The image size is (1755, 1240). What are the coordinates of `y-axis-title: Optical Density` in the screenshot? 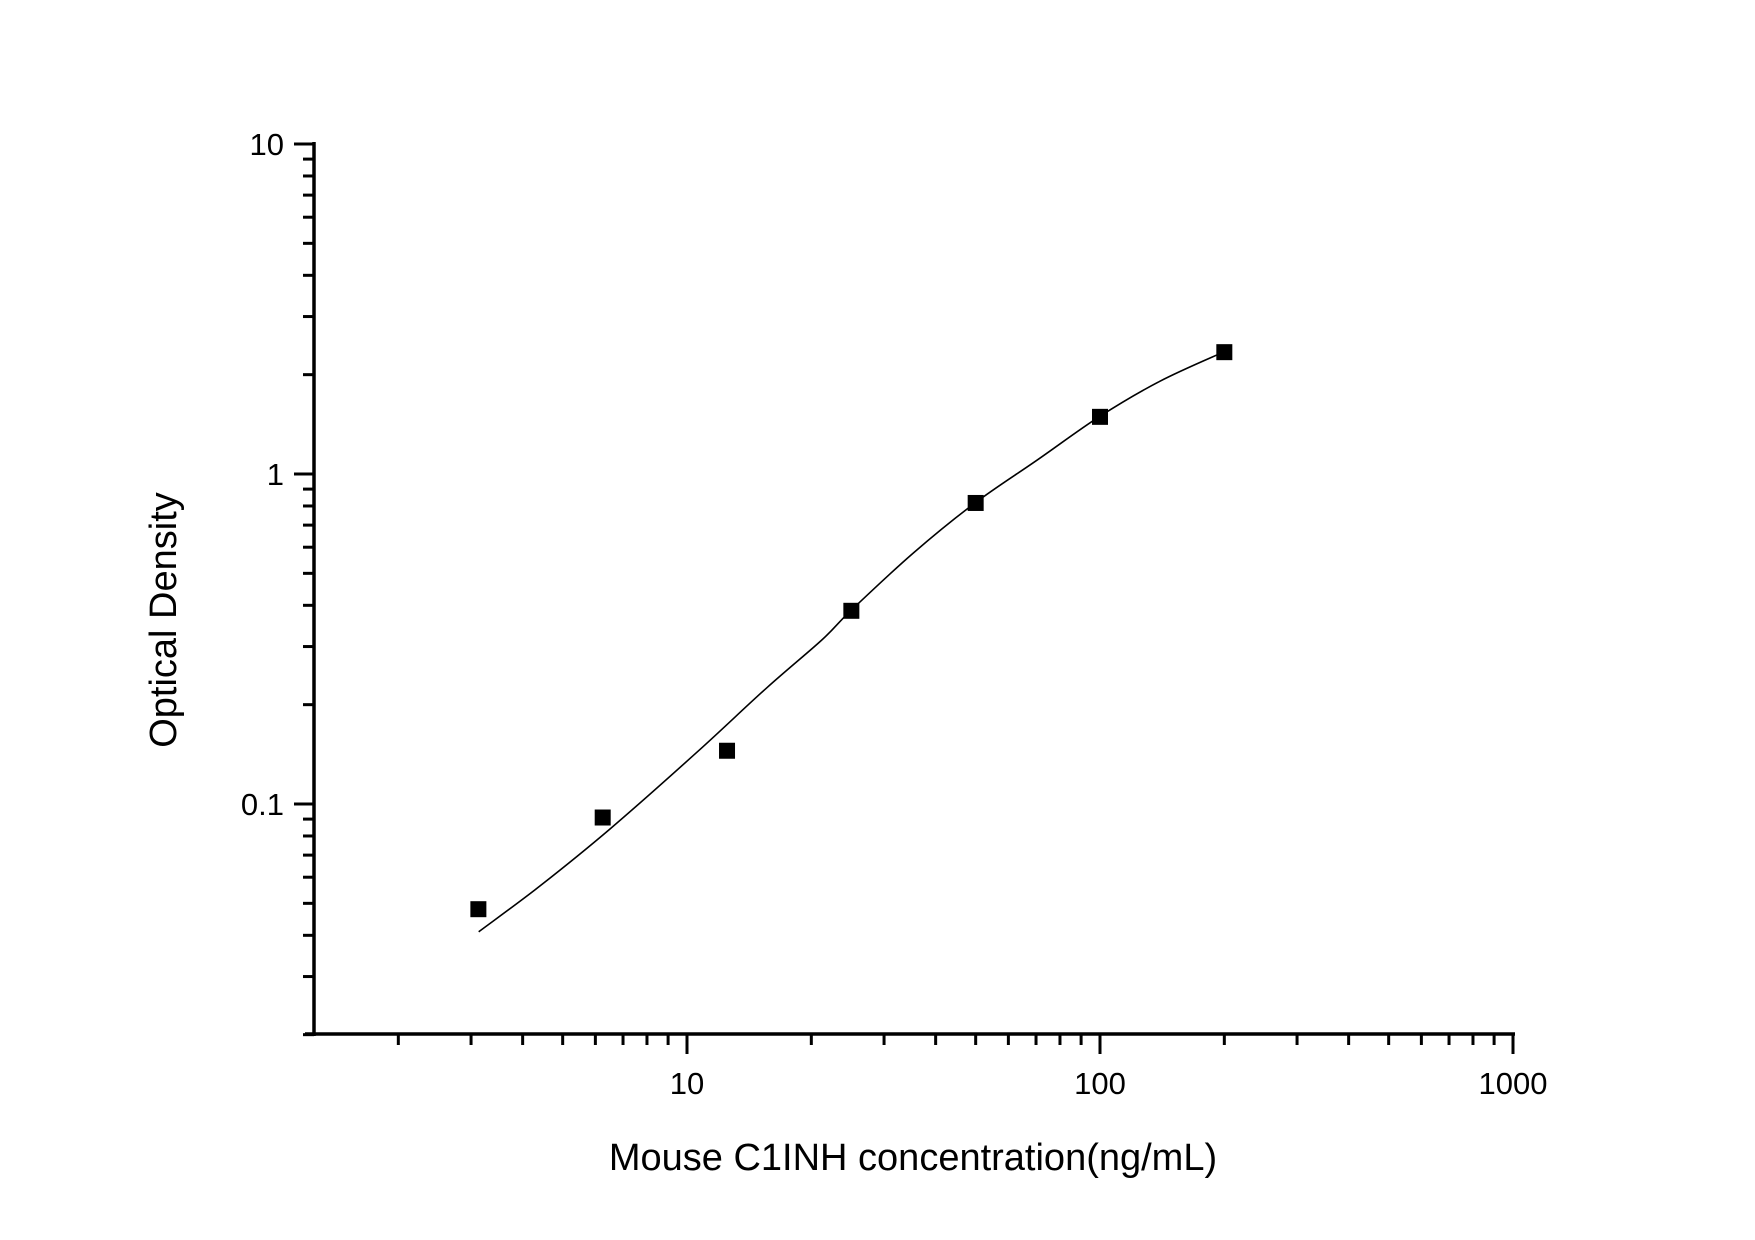 It's located at (164, 620).